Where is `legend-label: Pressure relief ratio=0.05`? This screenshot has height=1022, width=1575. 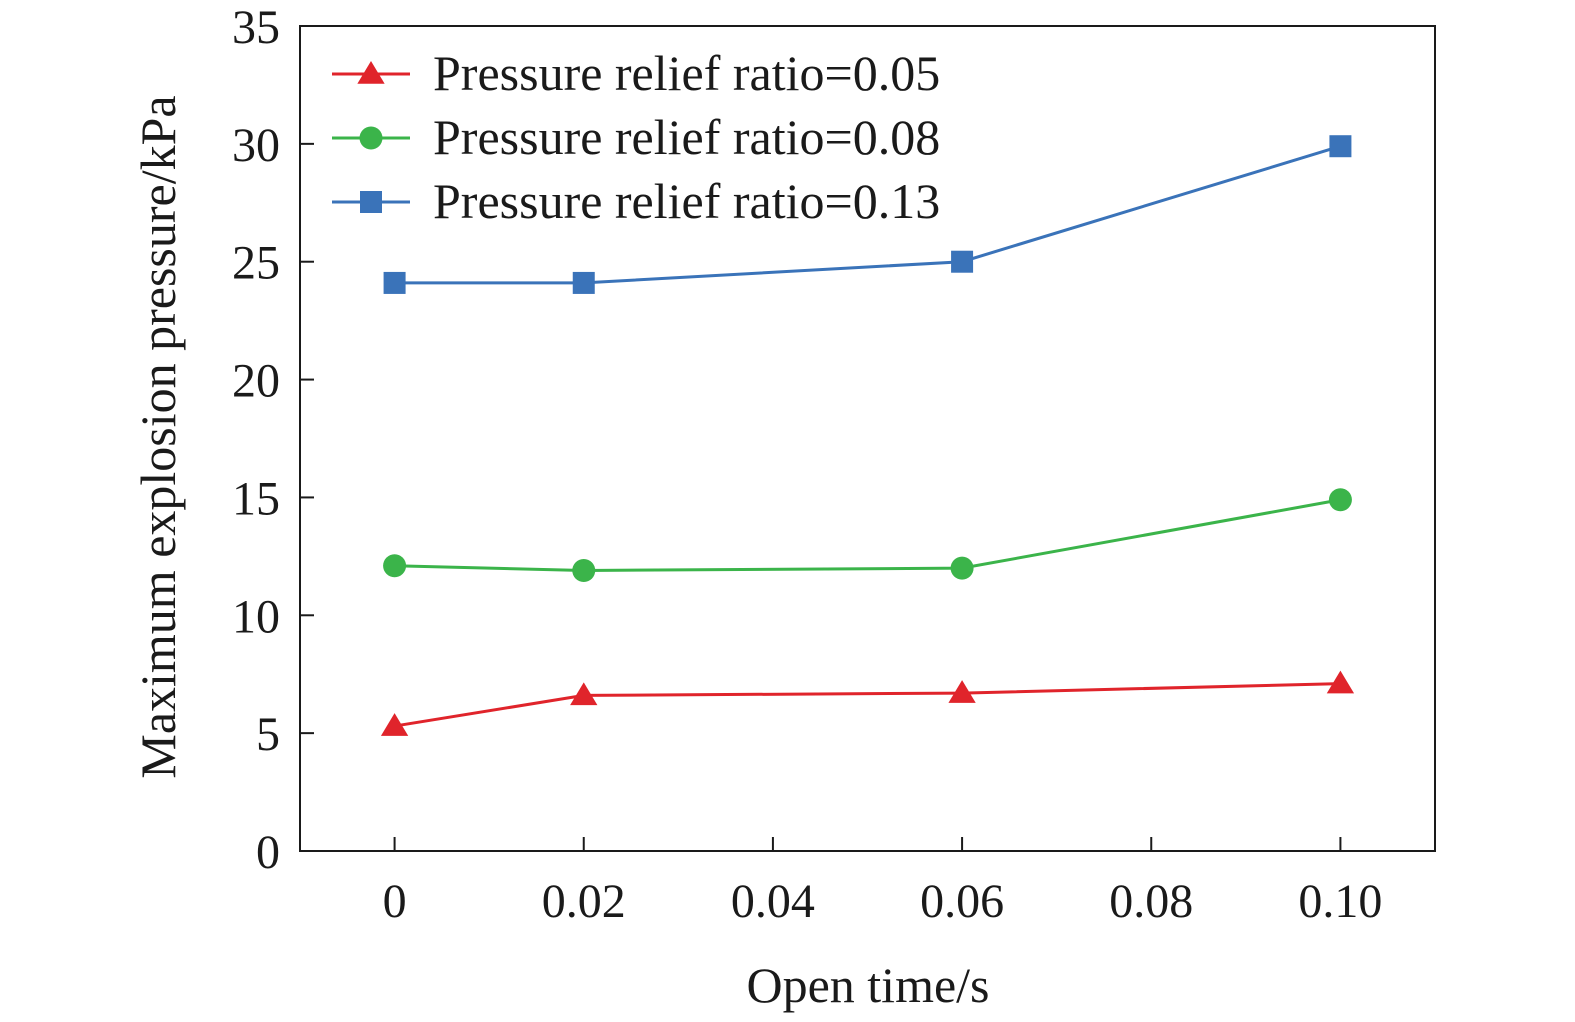
legend-label: Pressure relief ratio=0.05 is located at coordinates (686, 73).